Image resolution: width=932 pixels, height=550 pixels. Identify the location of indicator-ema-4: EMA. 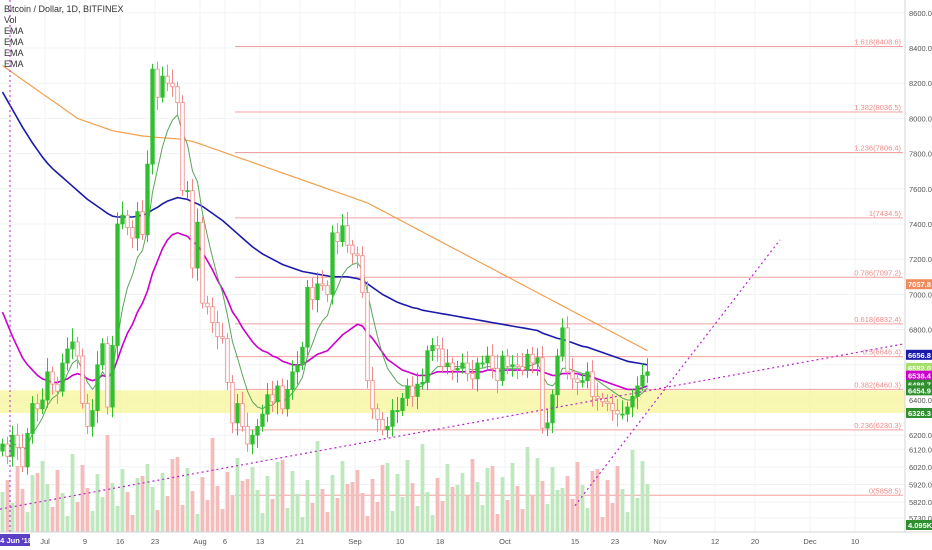
(14, 64).